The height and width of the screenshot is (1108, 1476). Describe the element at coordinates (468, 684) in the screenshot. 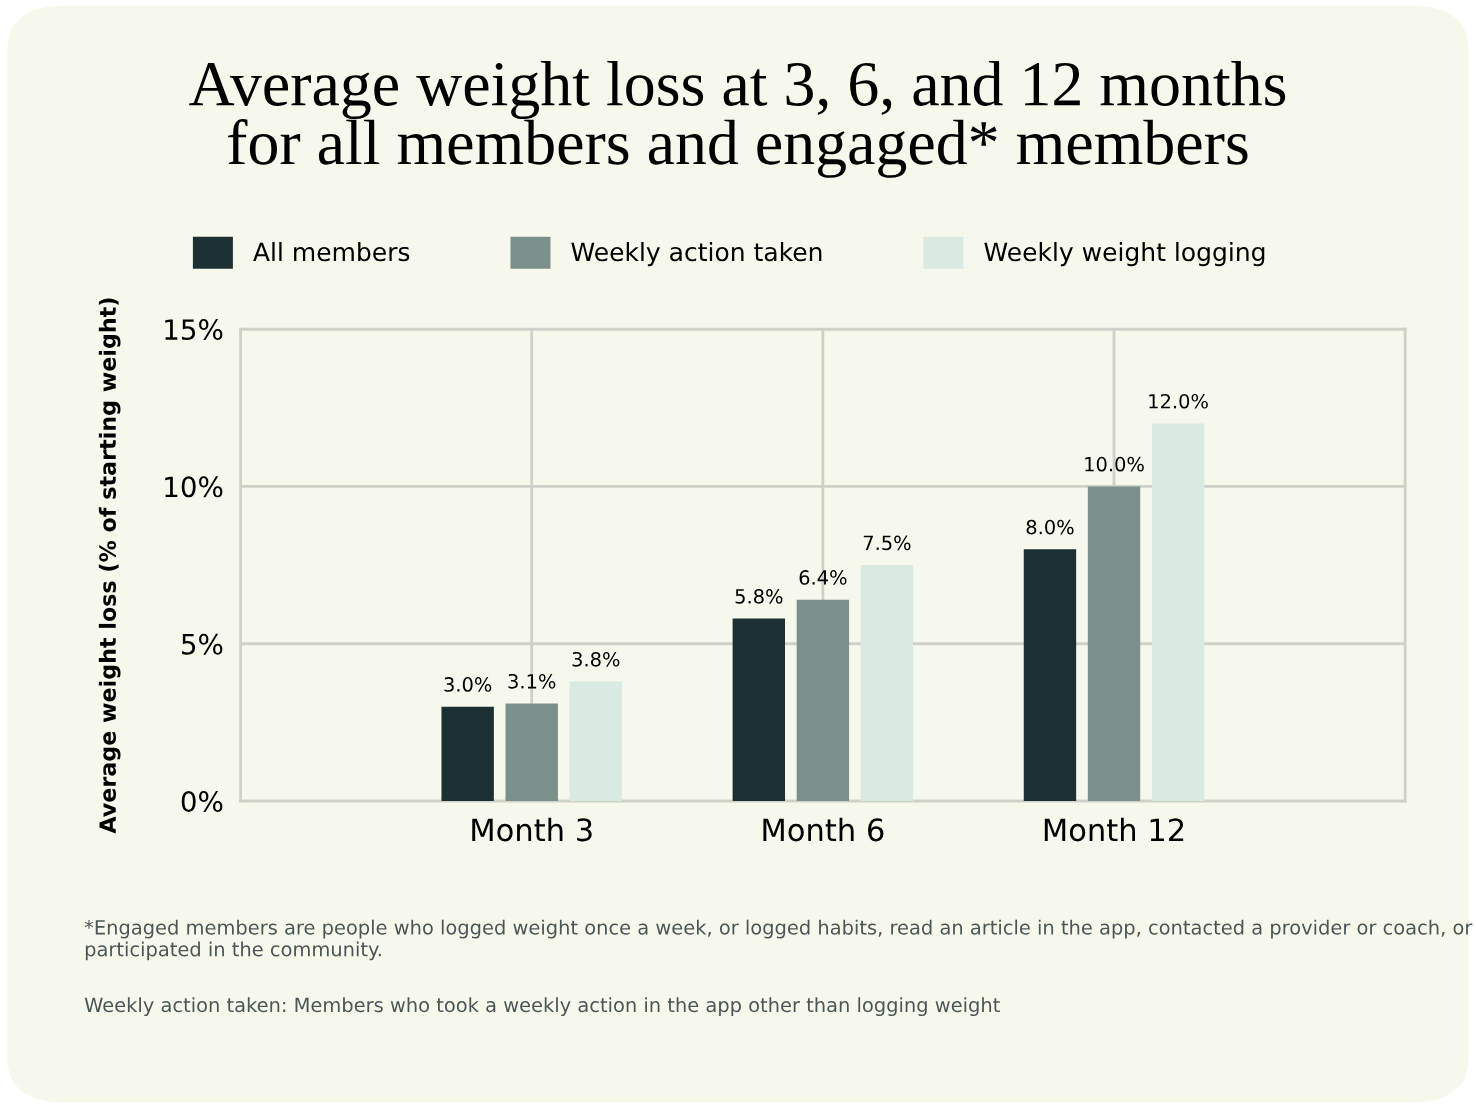

I see `data-label: 3.0%` at that location.